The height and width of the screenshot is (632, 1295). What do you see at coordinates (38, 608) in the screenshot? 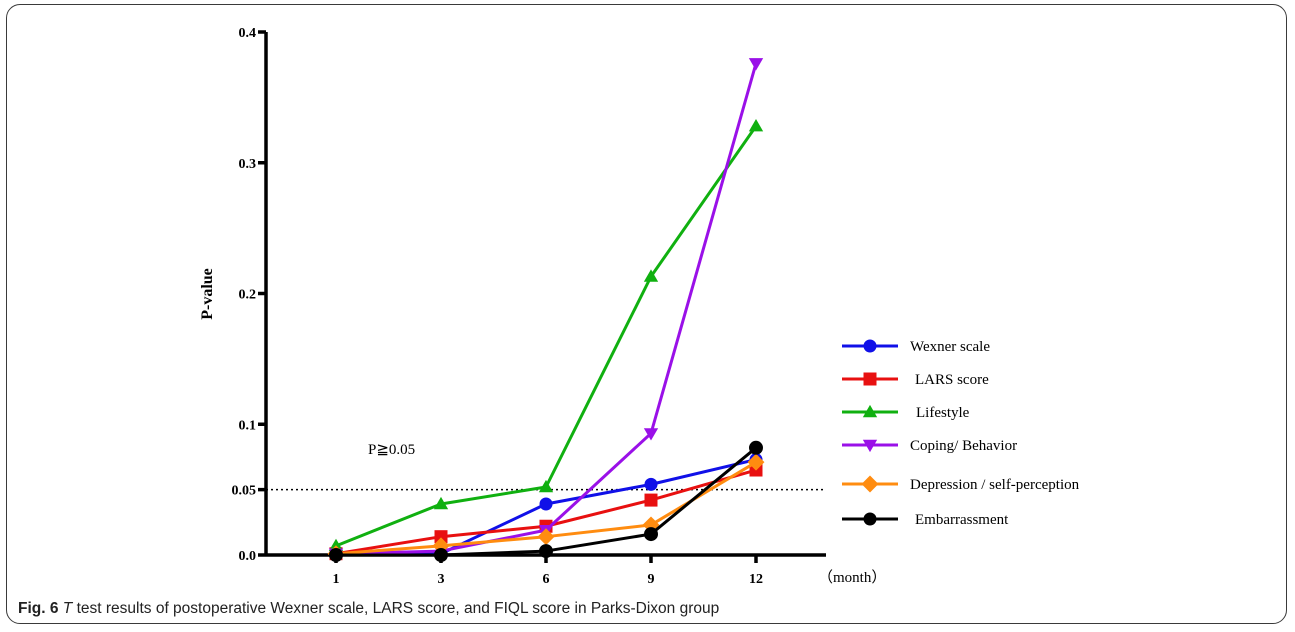
I see `caption-fig-label: Fig. 6` at bounding box center [38, 608].